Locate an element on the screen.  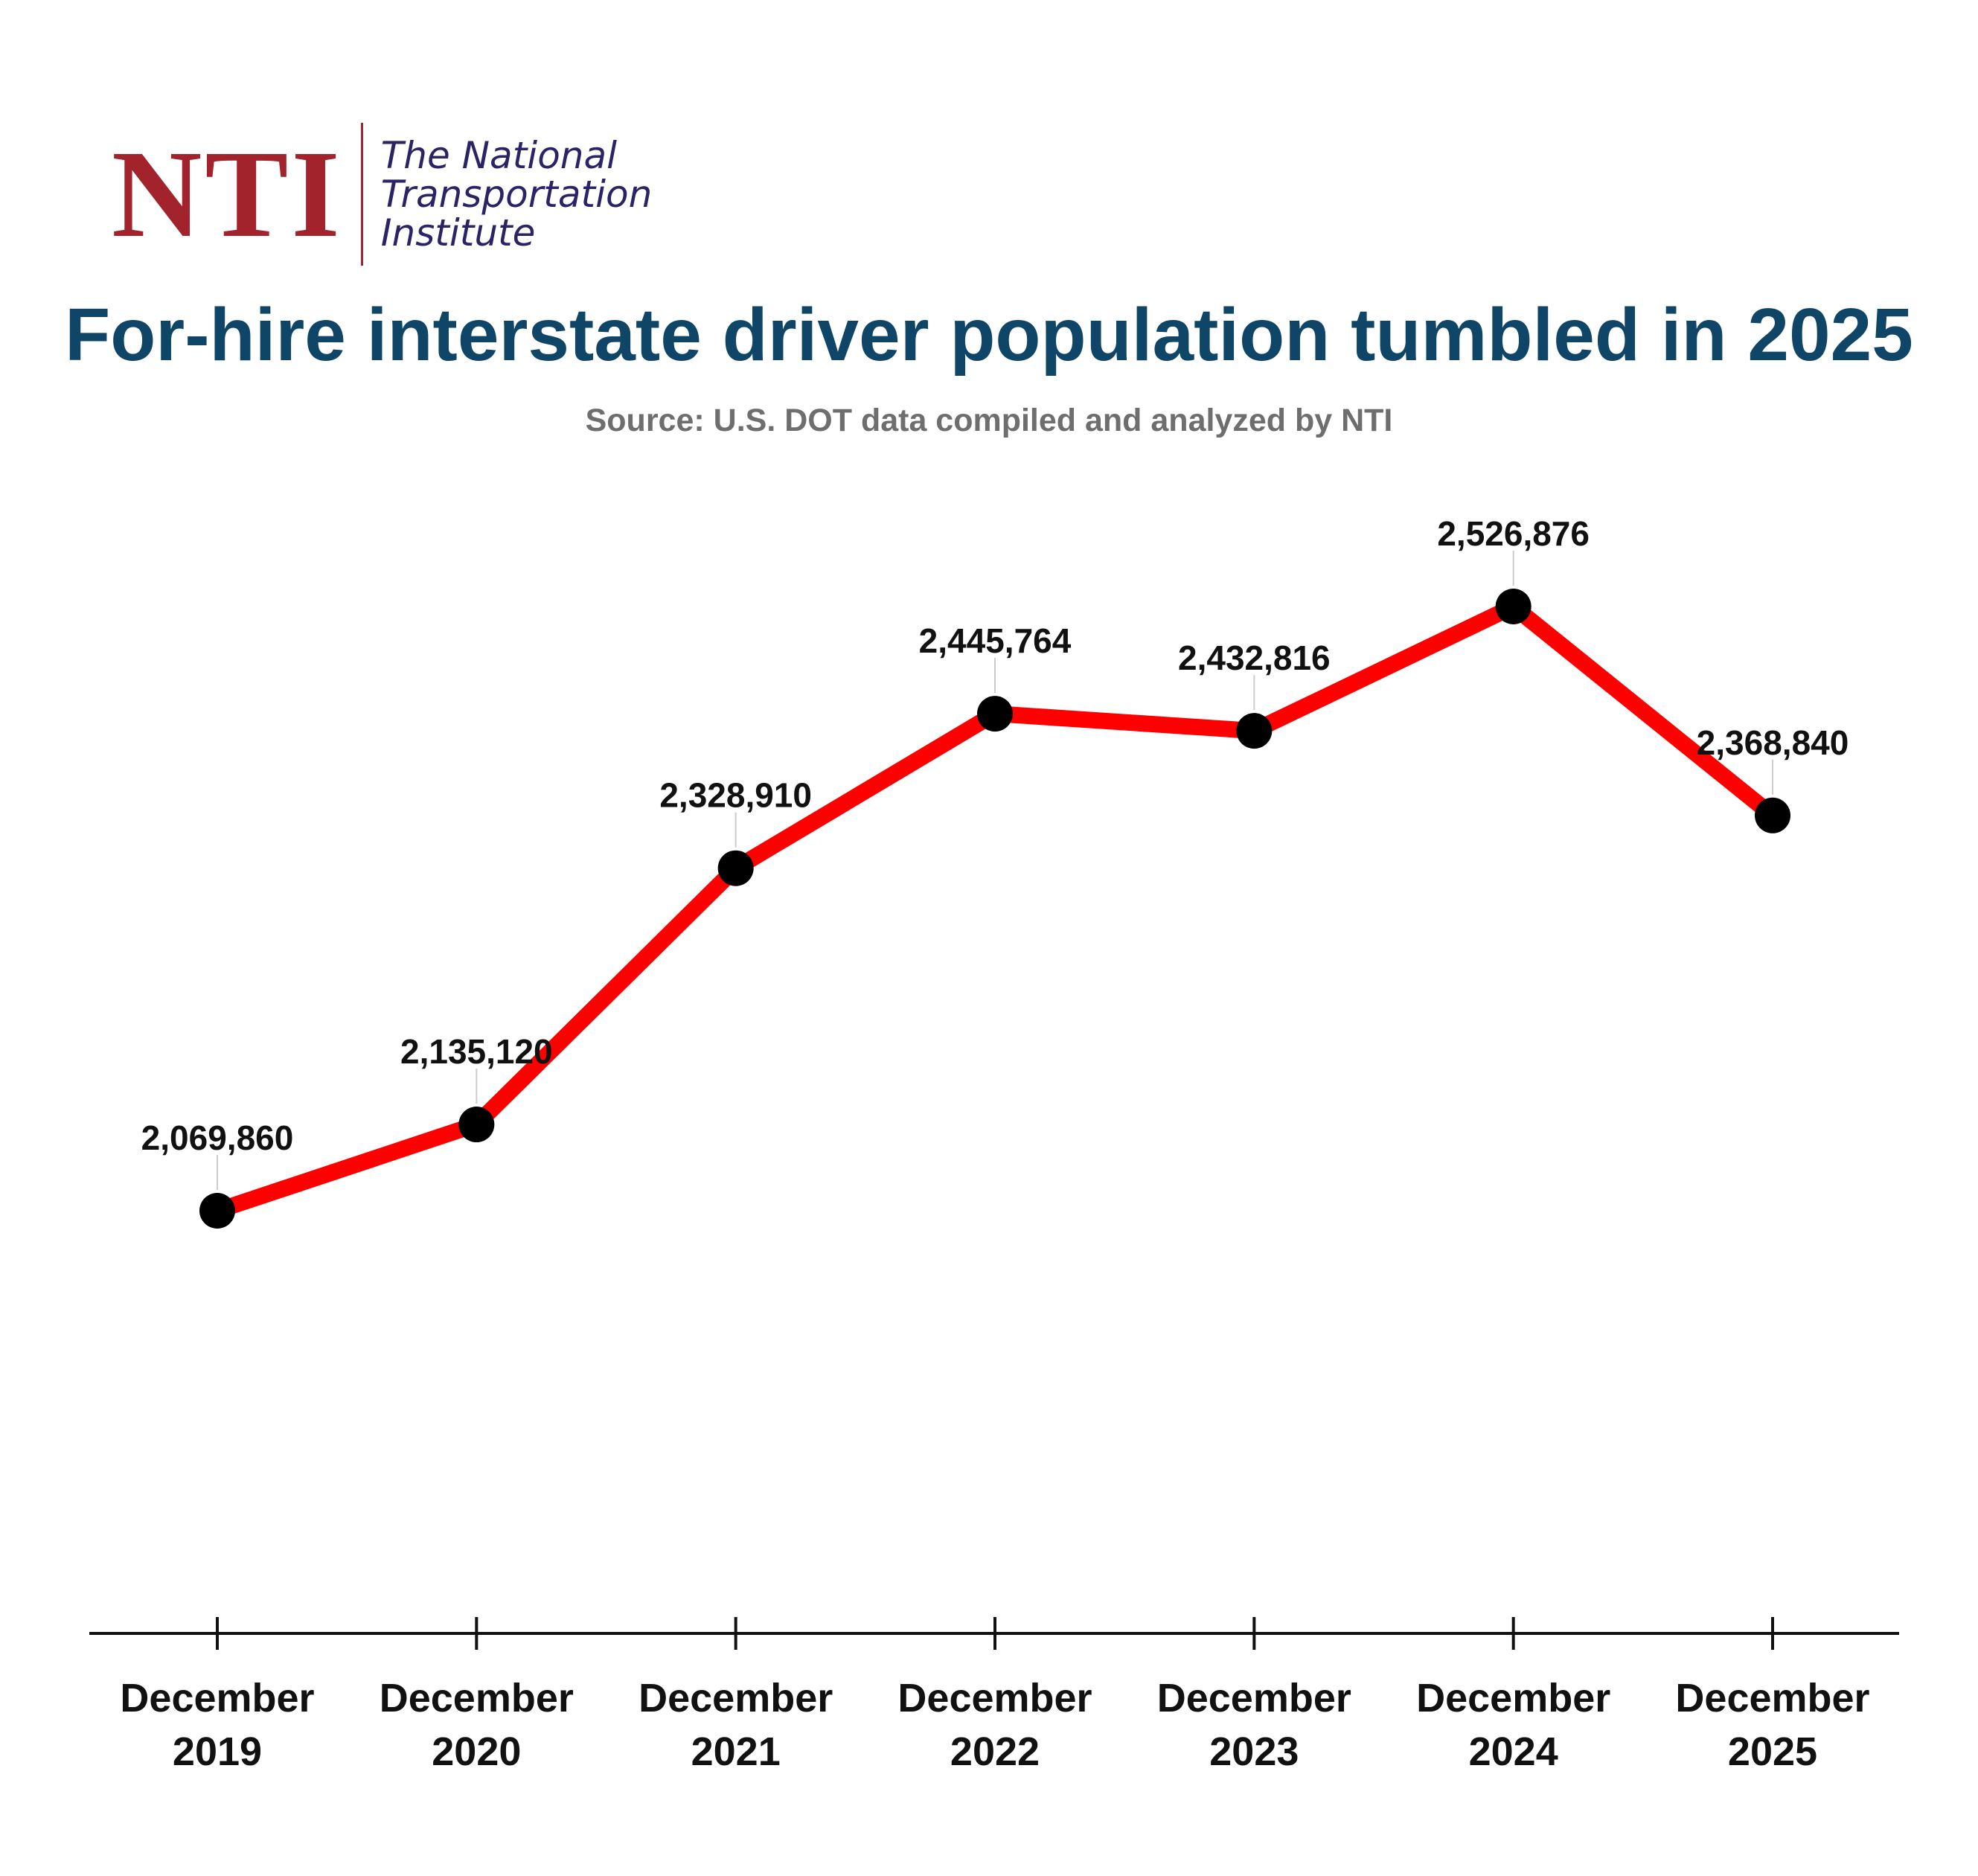
logo-mark: NTI is located at coordinates (228, 194).